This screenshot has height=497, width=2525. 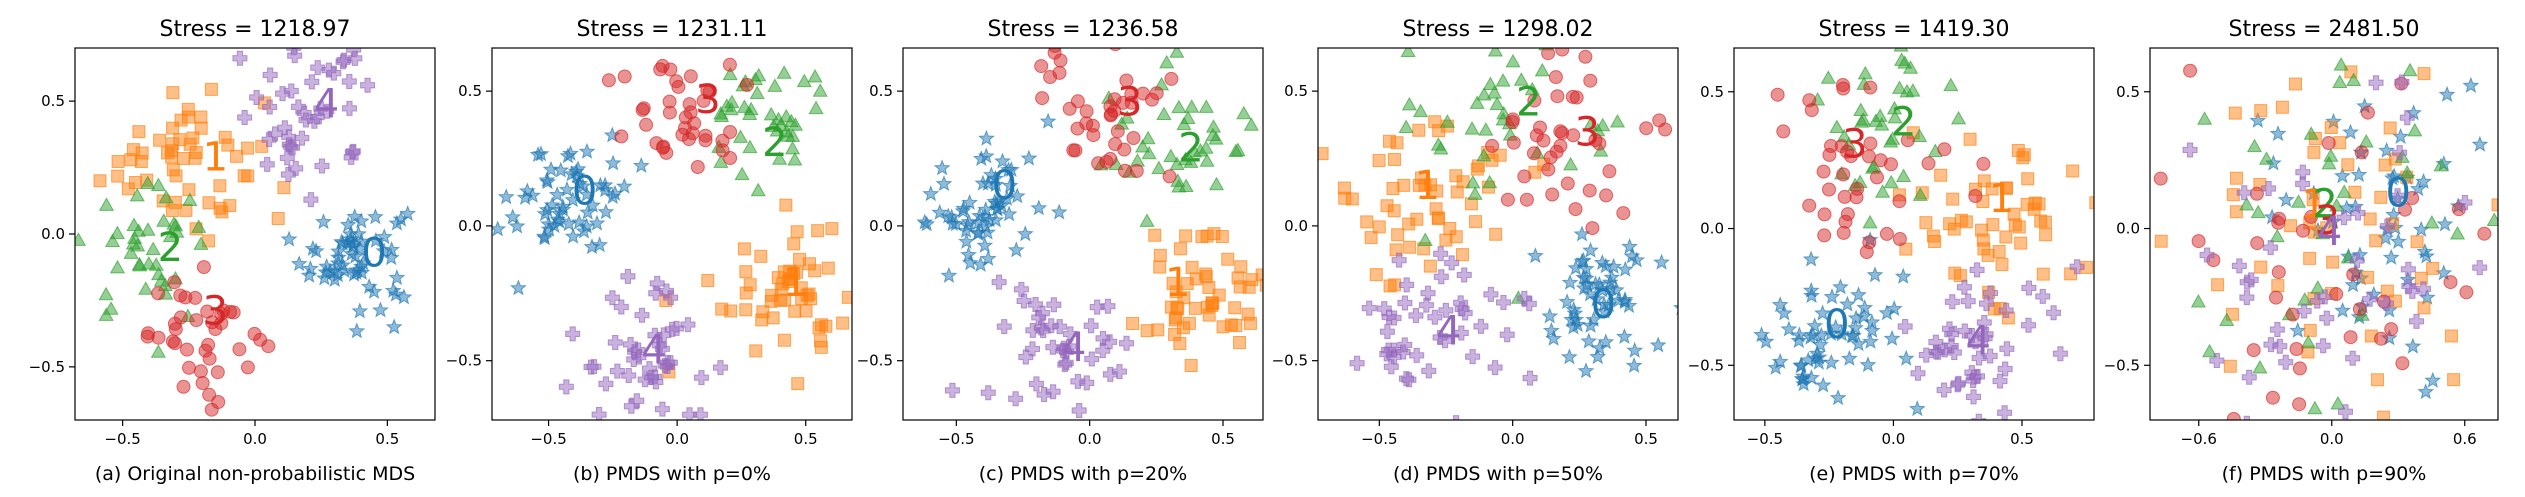 What do you see at coordinates (47, 367) in the screenshot?
I see `y-tick-label: −0.5` at bounding box center [47, 367].